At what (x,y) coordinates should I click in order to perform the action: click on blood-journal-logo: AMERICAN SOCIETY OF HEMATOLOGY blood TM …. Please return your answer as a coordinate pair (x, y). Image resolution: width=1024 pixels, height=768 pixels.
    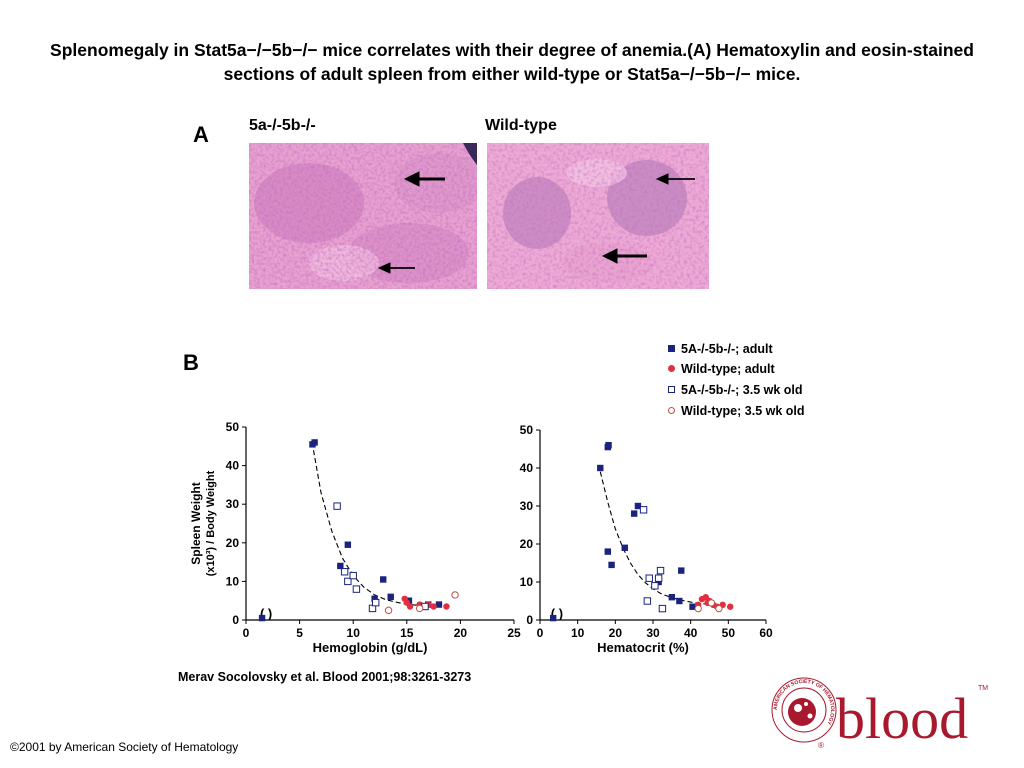
    Looking at the image, I should click on (879, 714).